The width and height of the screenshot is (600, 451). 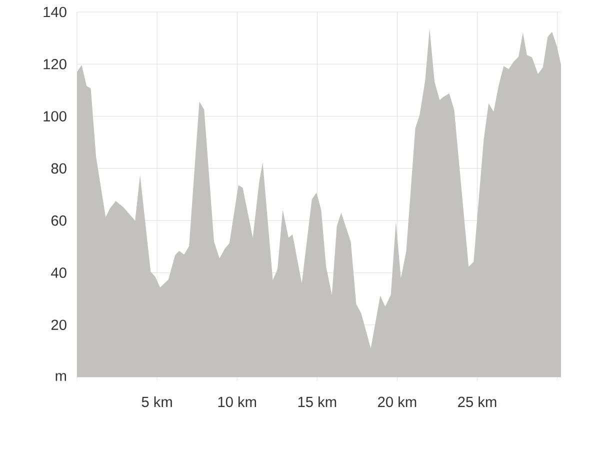 I want to click on x-tick-label: 20 km, so click(x=397, y=402).